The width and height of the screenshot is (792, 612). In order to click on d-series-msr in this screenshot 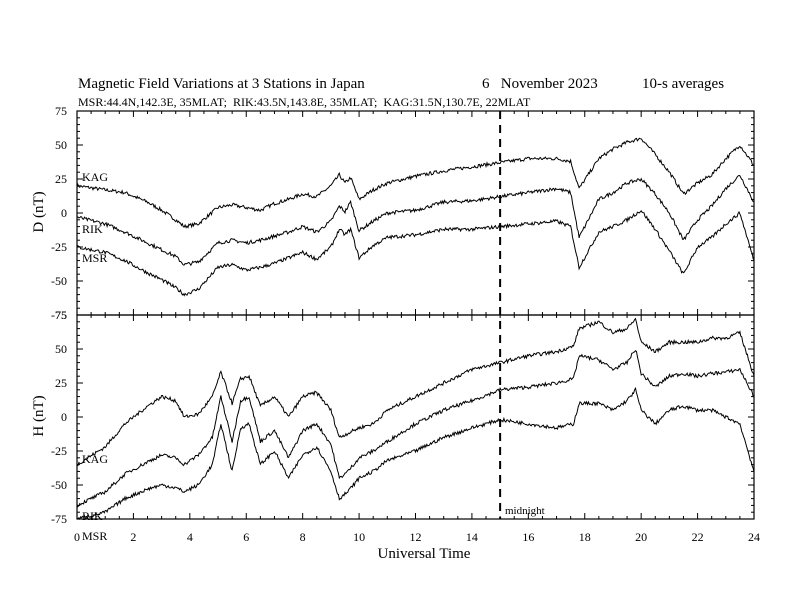, I will do `click(415, 253)`.